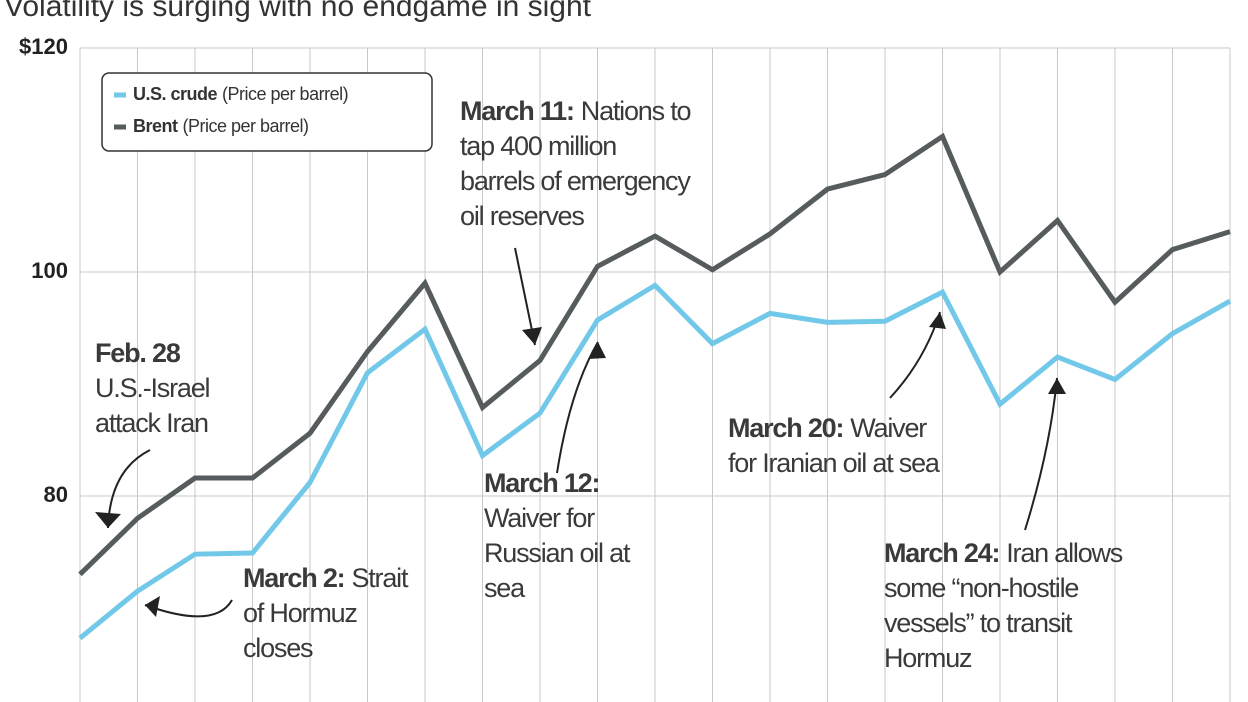 This screenshot has height=702, width=1248. I want to click on annotation-line: of Hormuz, so click(300, 613).